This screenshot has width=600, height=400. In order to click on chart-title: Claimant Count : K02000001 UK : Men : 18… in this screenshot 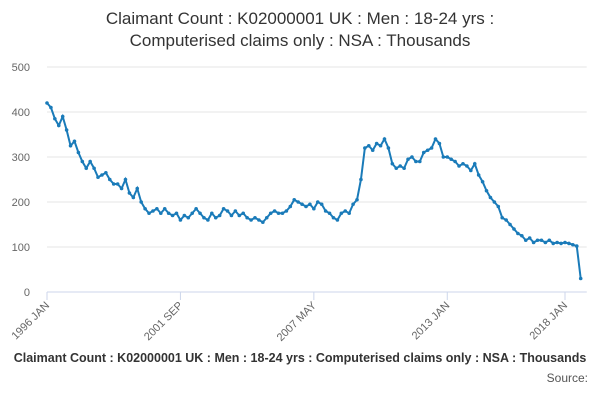, I will do `click(300, 18)`.